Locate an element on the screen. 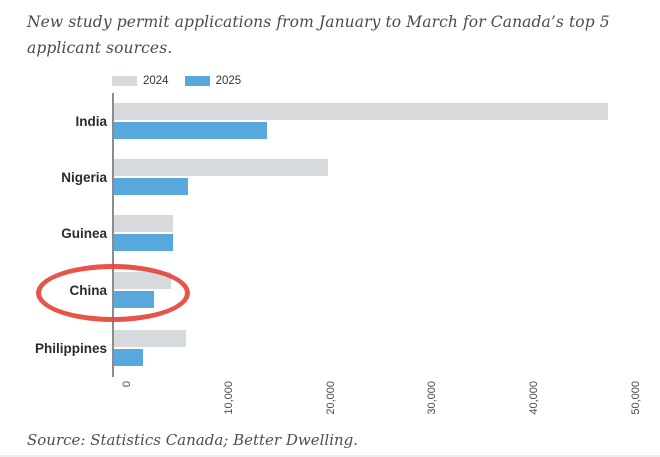  bottom-divider is located at coordinates (330, 456).